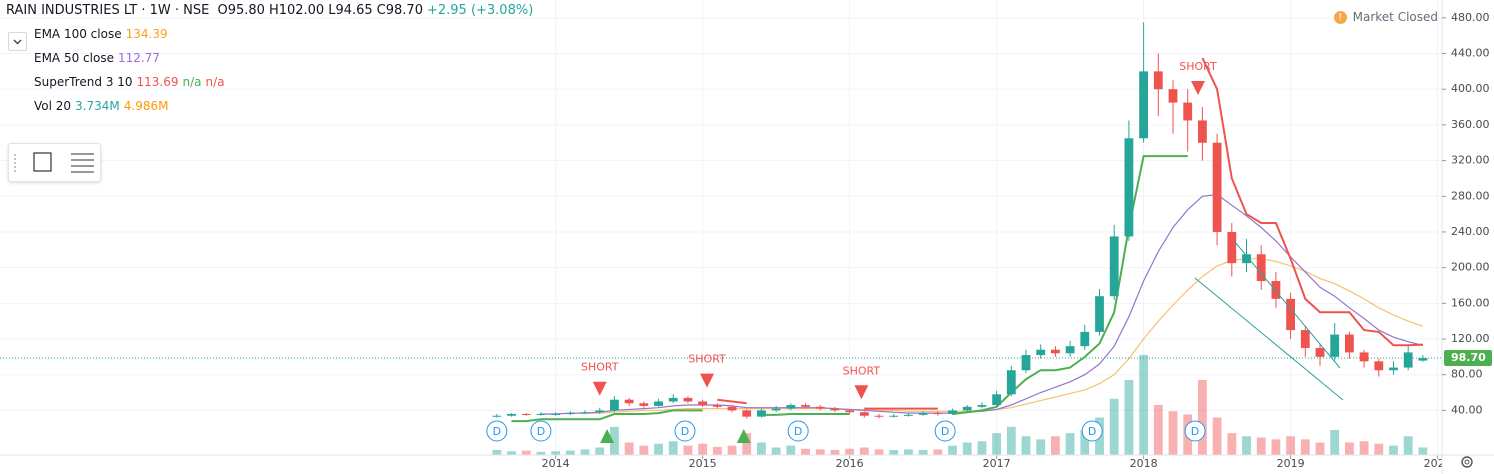  I want to click on indicator-name: SuperTrend 3 10, so click(83, 82).